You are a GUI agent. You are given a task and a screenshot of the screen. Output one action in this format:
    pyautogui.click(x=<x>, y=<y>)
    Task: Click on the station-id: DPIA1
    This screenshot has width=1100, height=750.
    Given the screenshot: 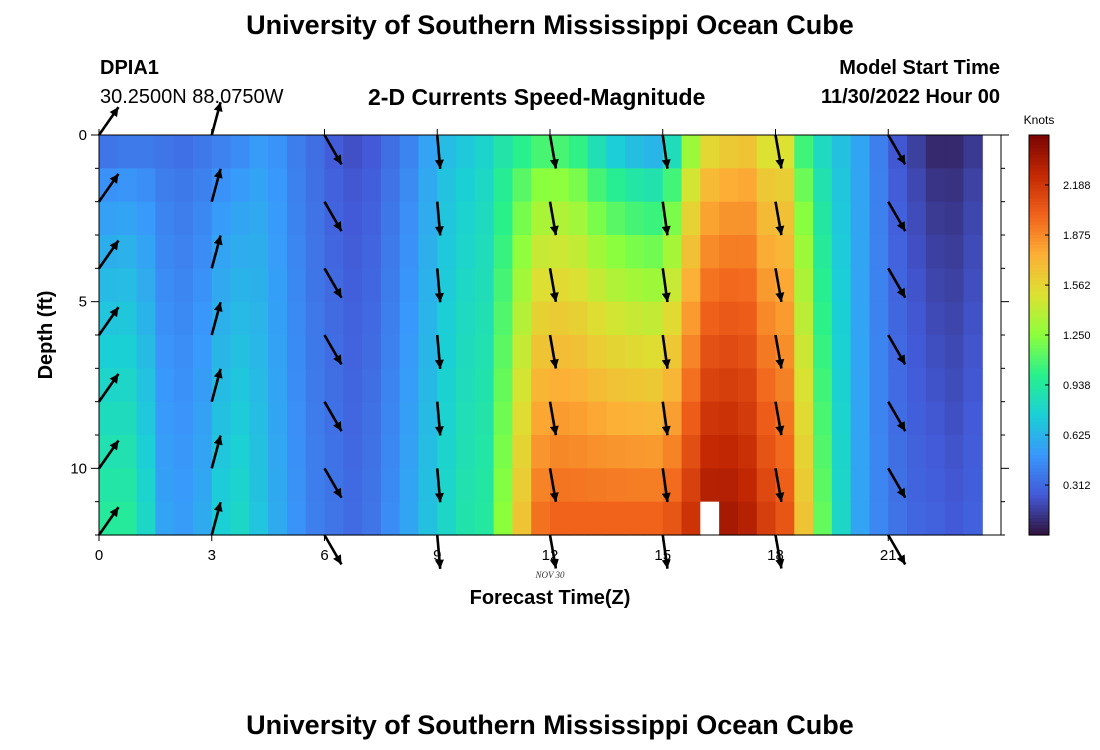 What is the action you would take?
    pyautogui.click(x=129, y=68)
    